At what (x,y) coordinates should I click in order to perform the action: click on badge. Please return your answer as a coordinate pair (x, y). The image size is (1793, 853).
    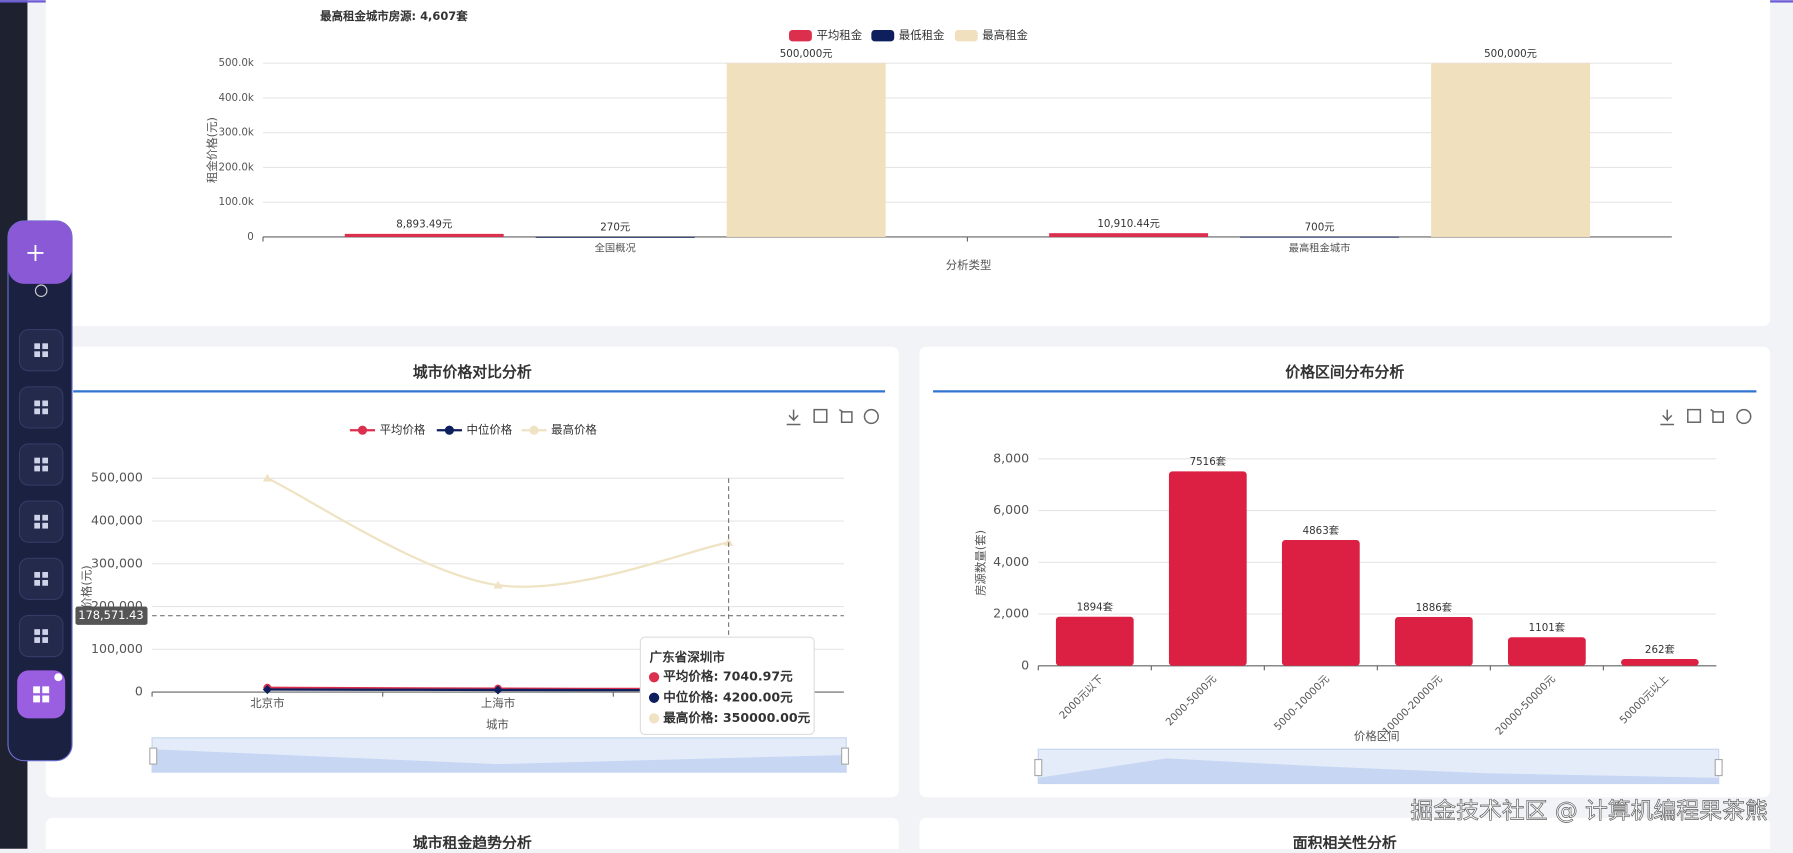
    Looking at the image, I should click on (58, 677).